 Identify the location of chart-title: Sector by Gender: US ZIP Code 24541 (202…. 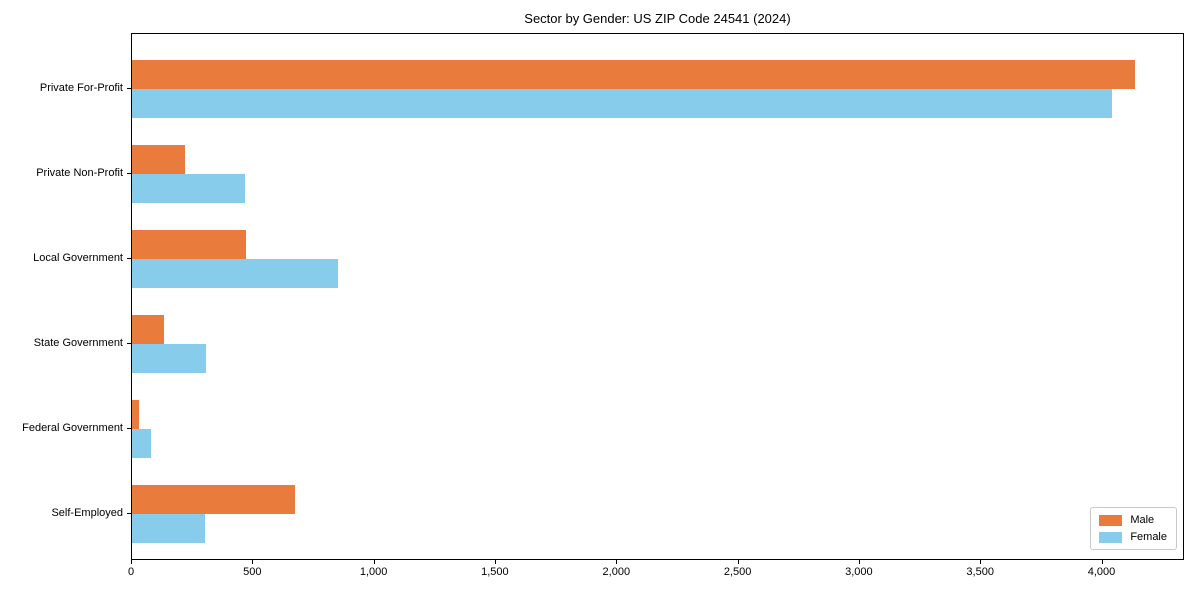
(657, 18).